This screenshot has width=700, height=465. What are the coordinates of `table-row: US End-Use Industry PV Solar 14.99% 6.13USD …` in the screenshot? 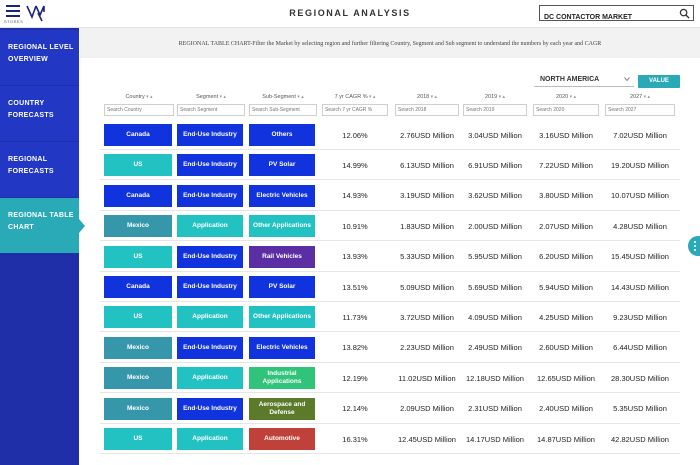 It's located at (390, 165).